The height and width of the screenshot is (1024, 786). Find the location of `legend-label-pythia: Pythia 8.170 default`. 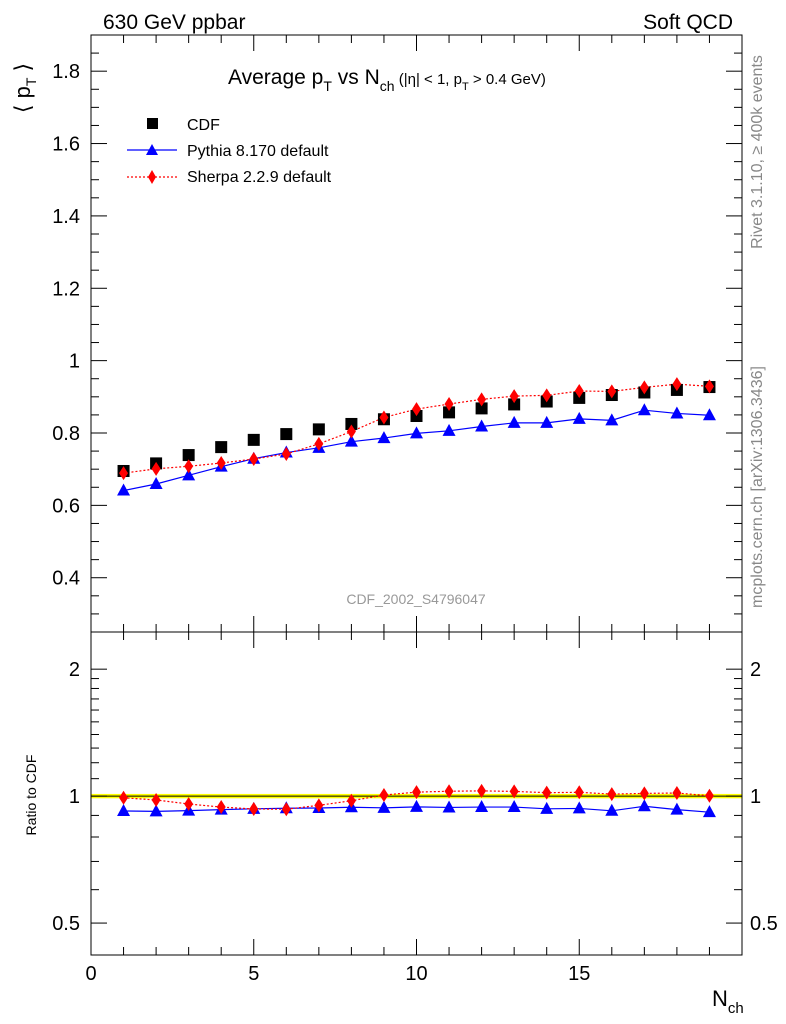

legend-label-pythia: Pythia 8.170 default is located at coordinates (258, 151).